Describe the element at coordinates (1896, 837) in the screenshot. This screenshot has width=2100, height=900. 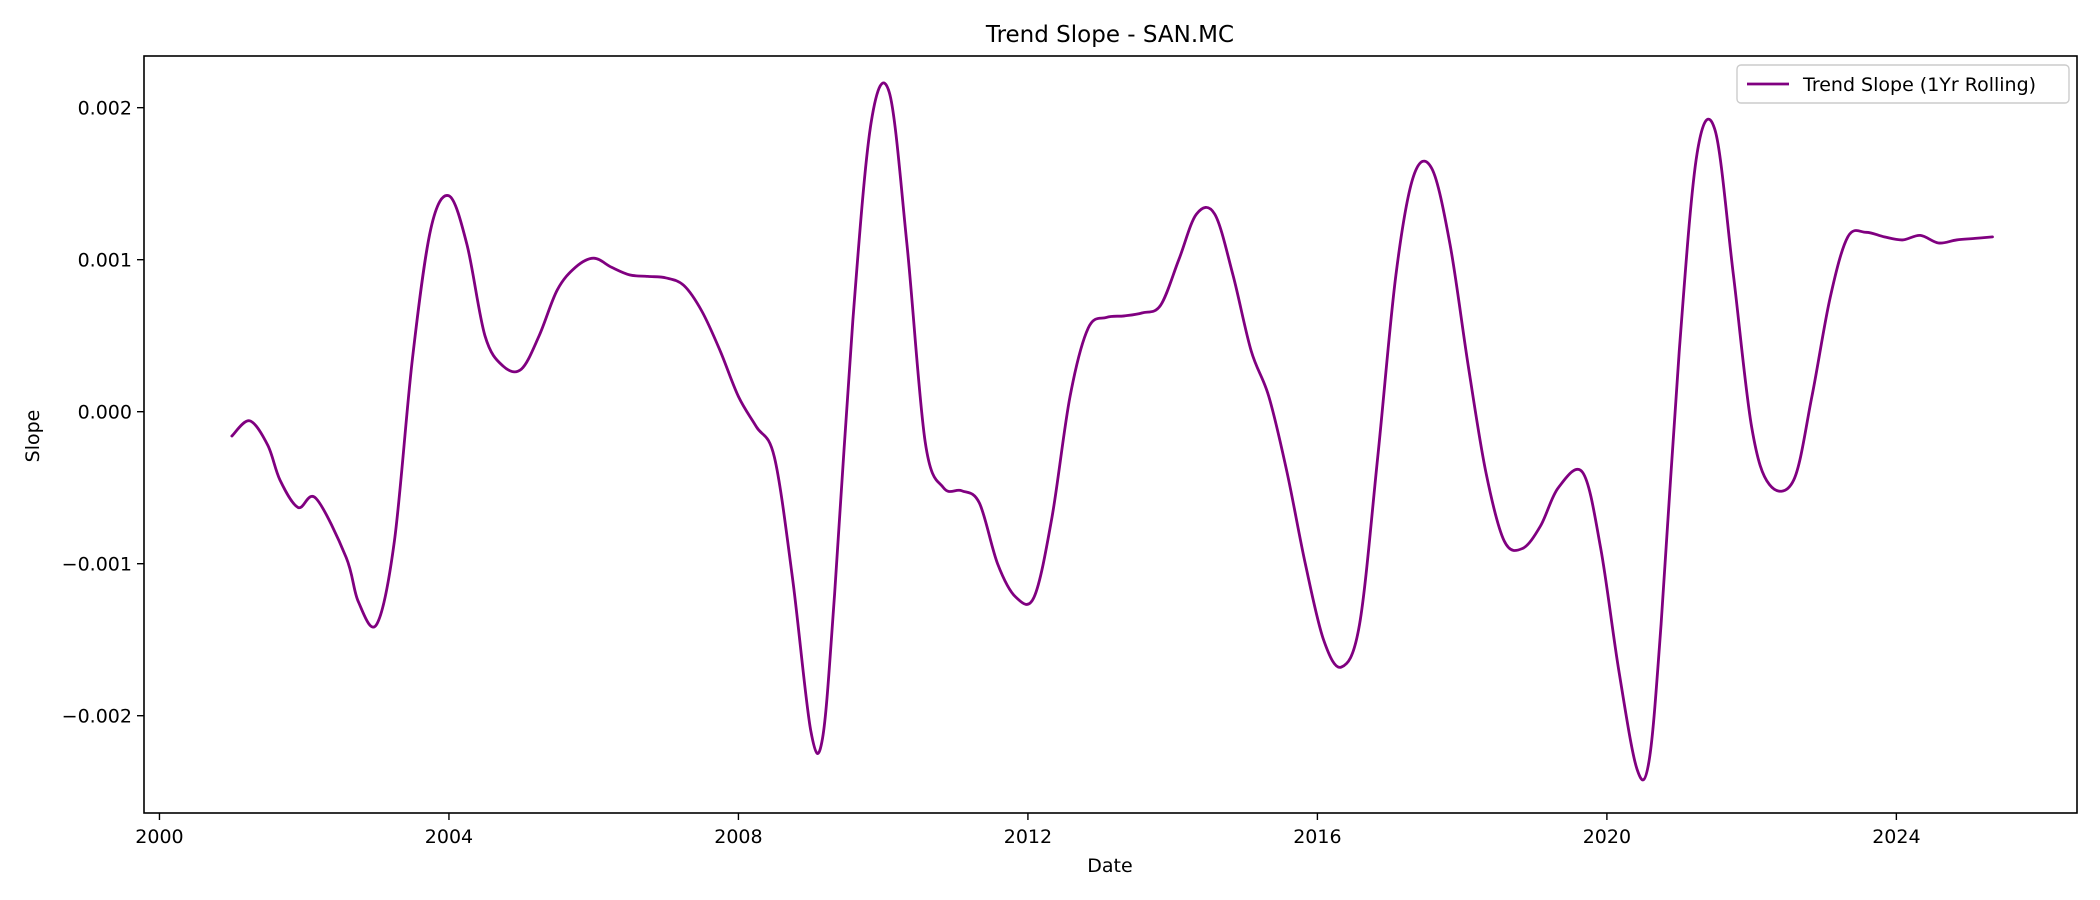
I see `x-tick-label: 2024` at that location.